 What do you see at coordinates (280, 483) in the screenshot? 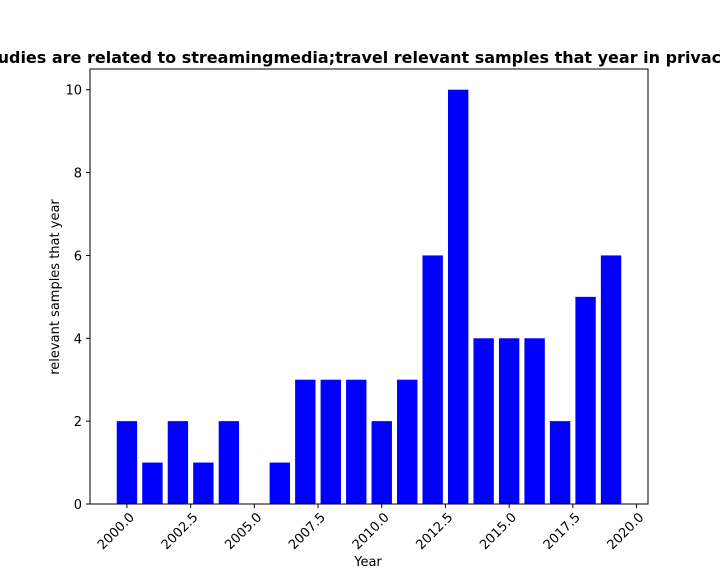
I see `bar-2006` at bounding box center [280, 483].